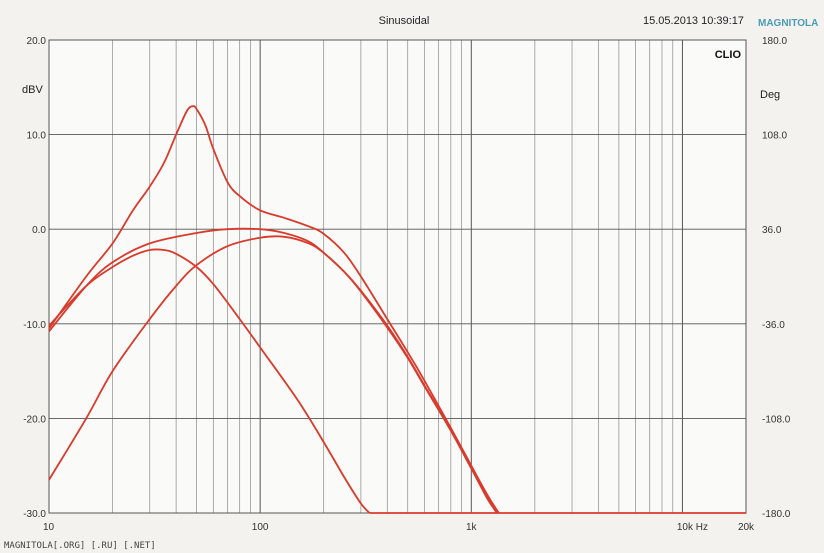  What do you see at coordinates (774, 136) in the screenshot?
I see `y2-tick-label: 108.0` at bounding box center [774, 136].